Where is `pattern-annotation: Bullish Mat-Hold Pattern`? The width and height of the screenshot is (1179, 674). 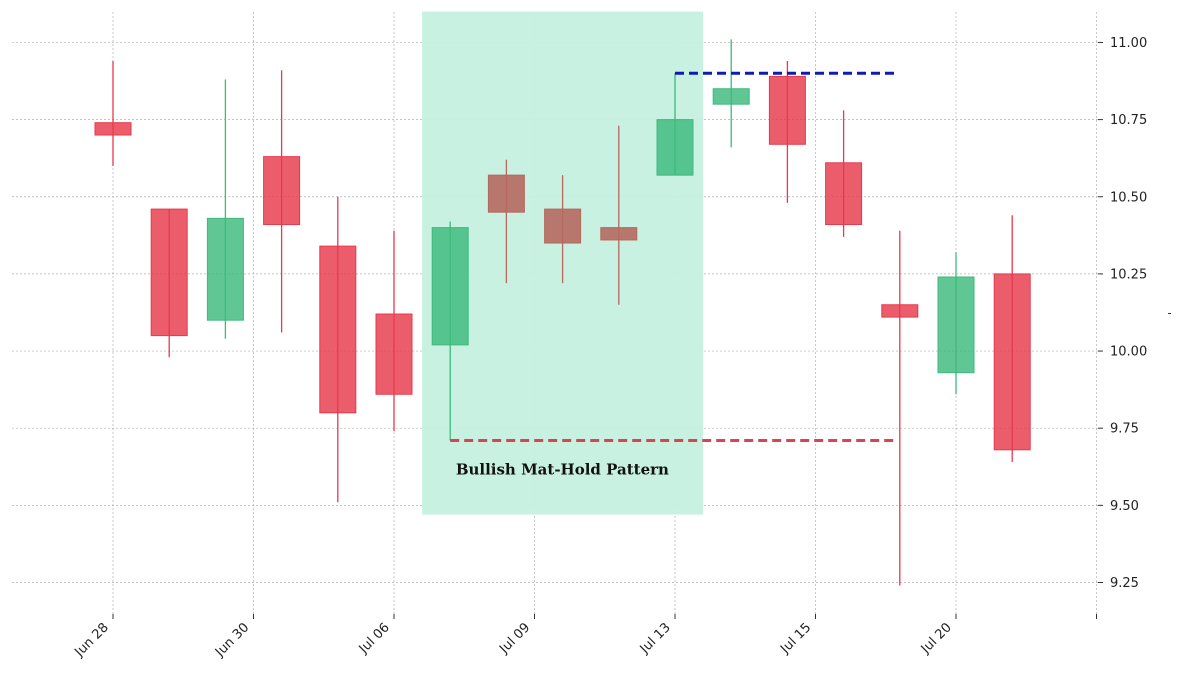
pattern-annotation: Bullish Mat-Hold Pattern is located at coordinates (562, 469).